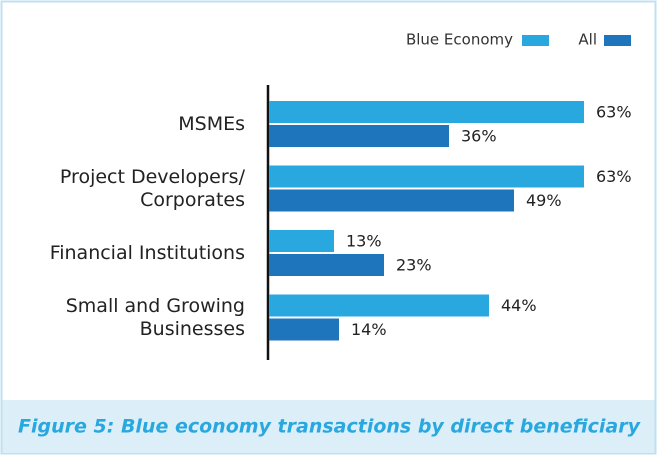 Image resolution: width=657 pixels, height=457 pixels. Describe the element at coordinates (479, 136) in the screenshot. I see `value-label: 36%` at that location.